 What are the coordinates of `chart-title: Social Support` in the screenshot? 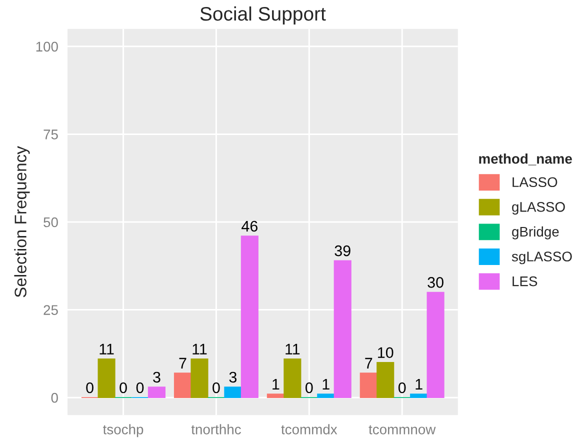 It's located at (263, 15).